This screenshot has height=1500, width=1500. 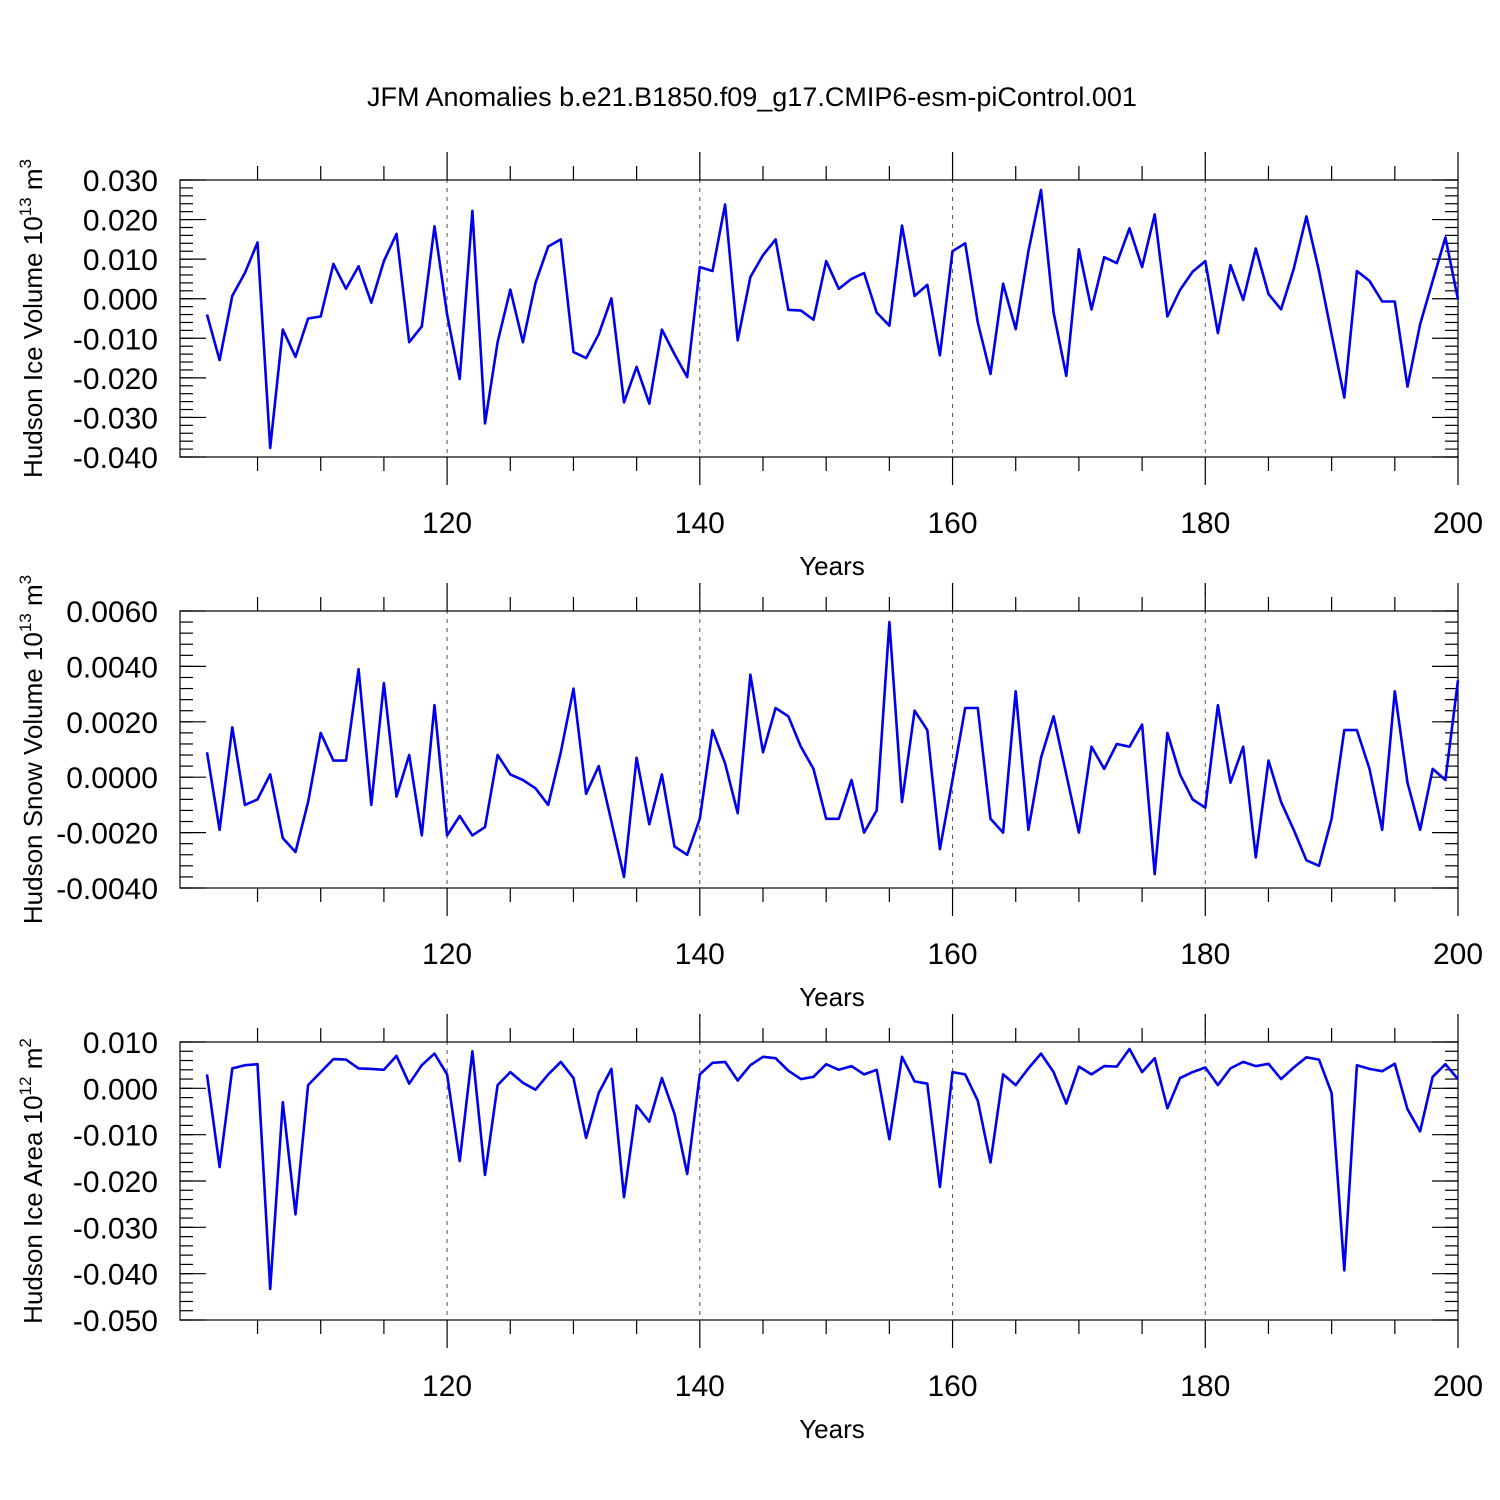 What do you see at coordinates (112, 723) in the screenshot?
I see `y-tick-label: 0.0020` at bounding box center [112, 723].